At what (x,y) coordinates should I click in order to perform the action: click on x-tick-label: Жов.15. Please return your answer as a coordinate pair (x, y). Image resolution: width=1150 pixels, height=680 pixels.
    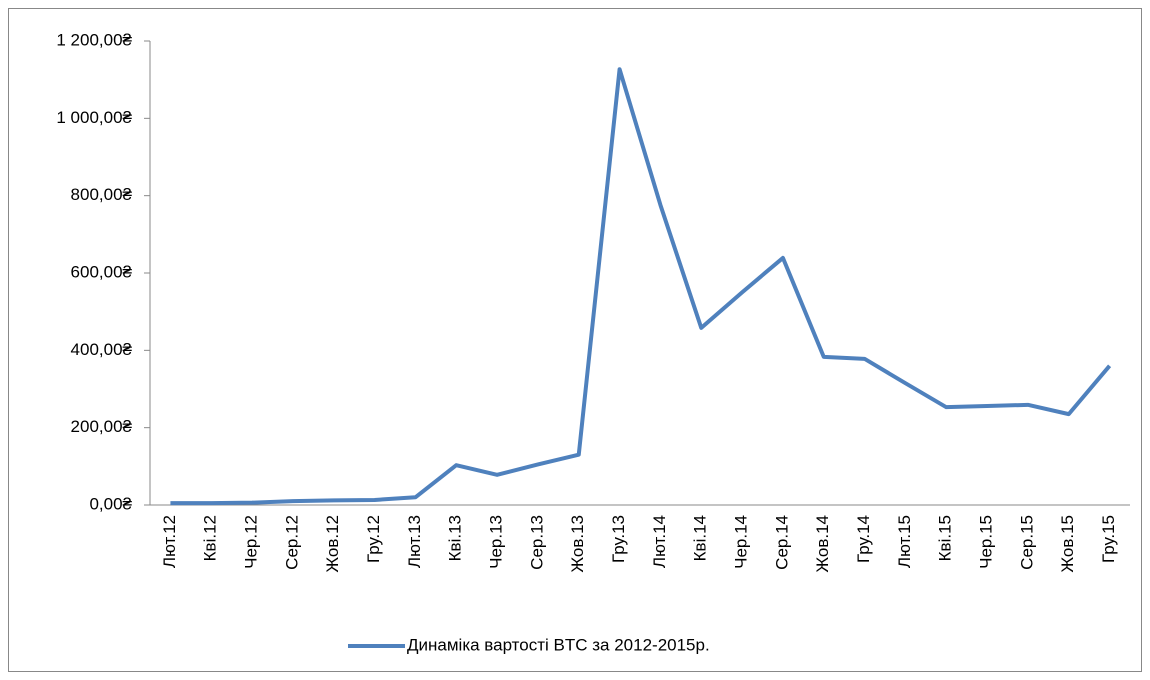
    Looking at the image, I should click on (1067, 544).